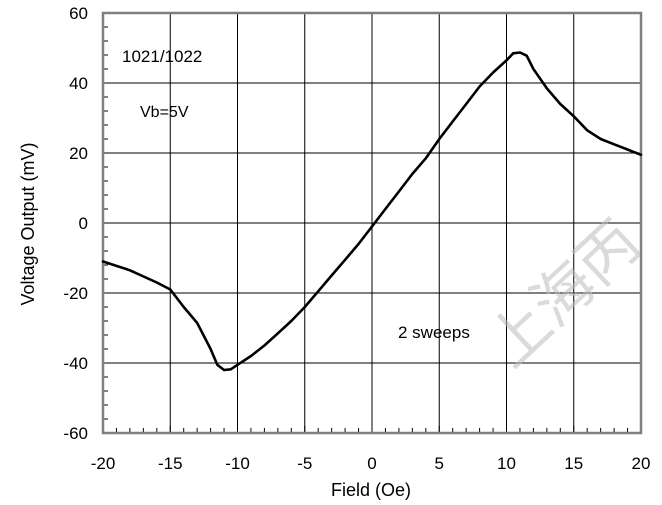 The height and width of the screenshot is (505, 662). What do you see at coordinates (75, 293) in the screenshot?
I see `y-tick-label-2: -20` at bounding box center [75, 293].